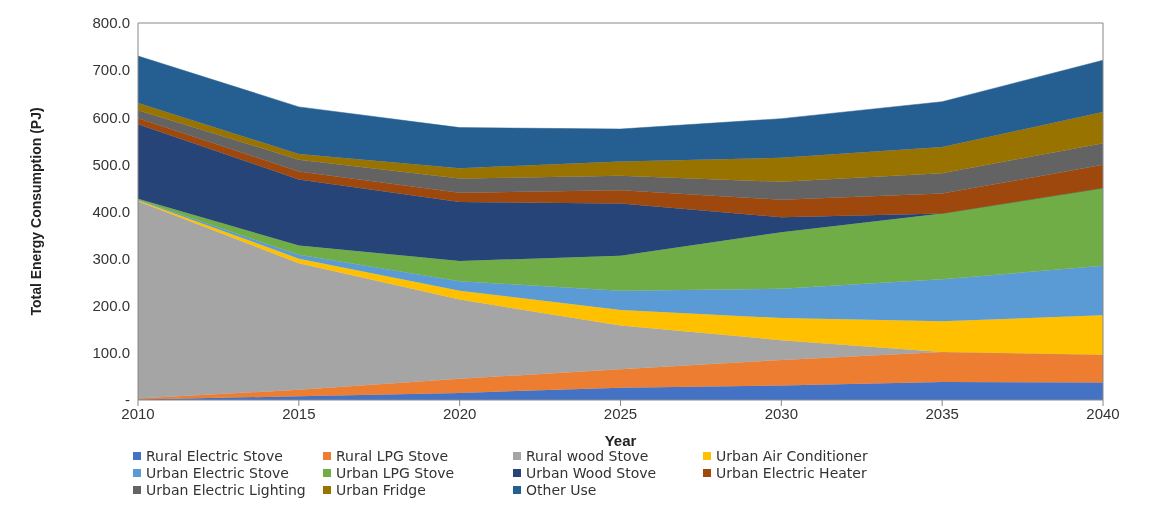  I want to click on legend-label: Urban Electric Stove, so click(217, 473).